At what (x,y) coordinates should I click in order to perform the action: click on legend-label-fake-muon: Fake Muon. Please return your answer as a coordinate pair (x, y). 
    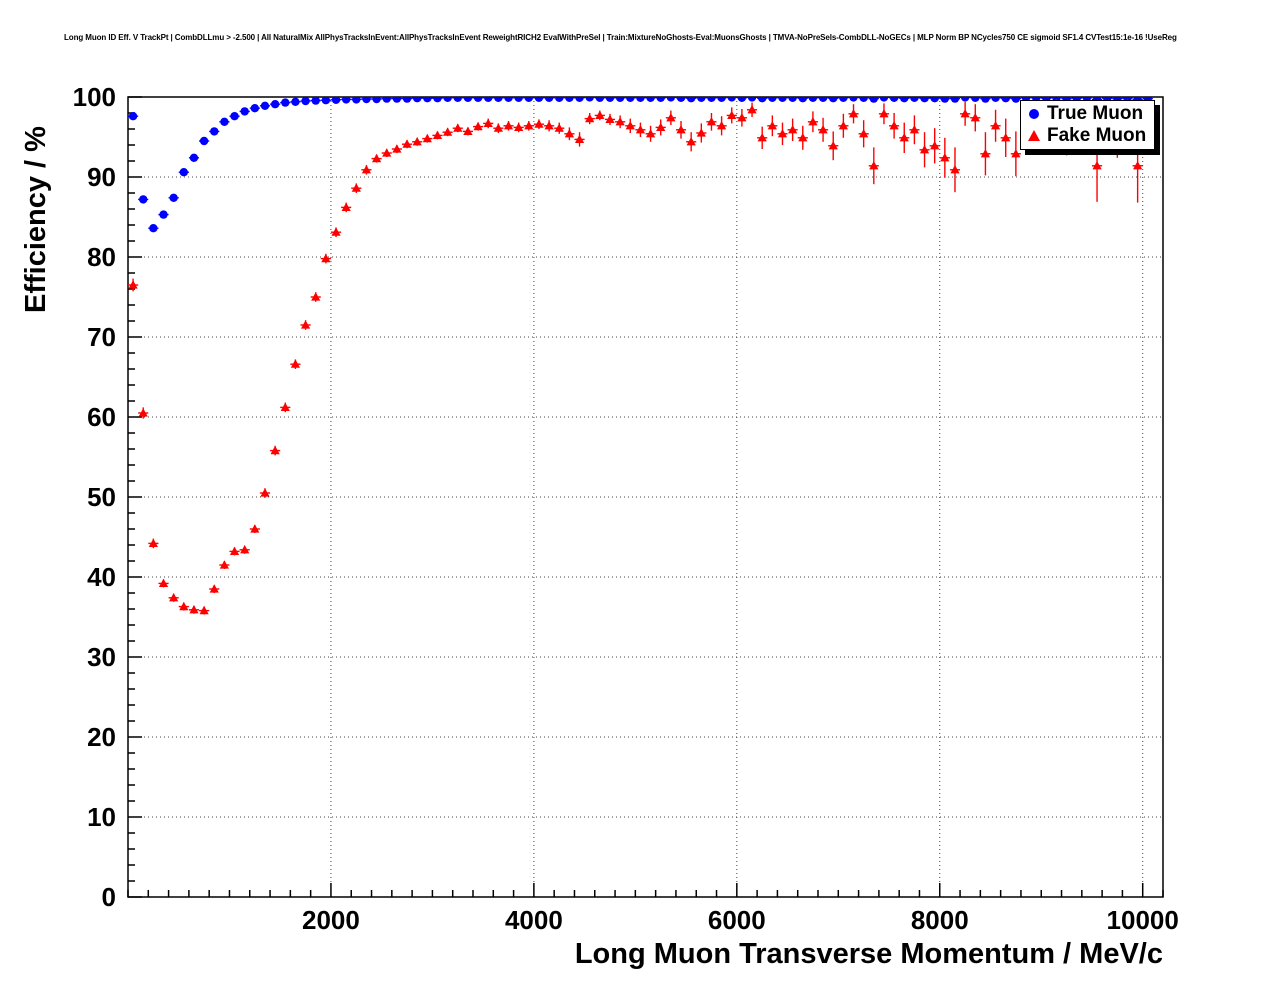
    Looking at the image, I should click on (1097, 135).